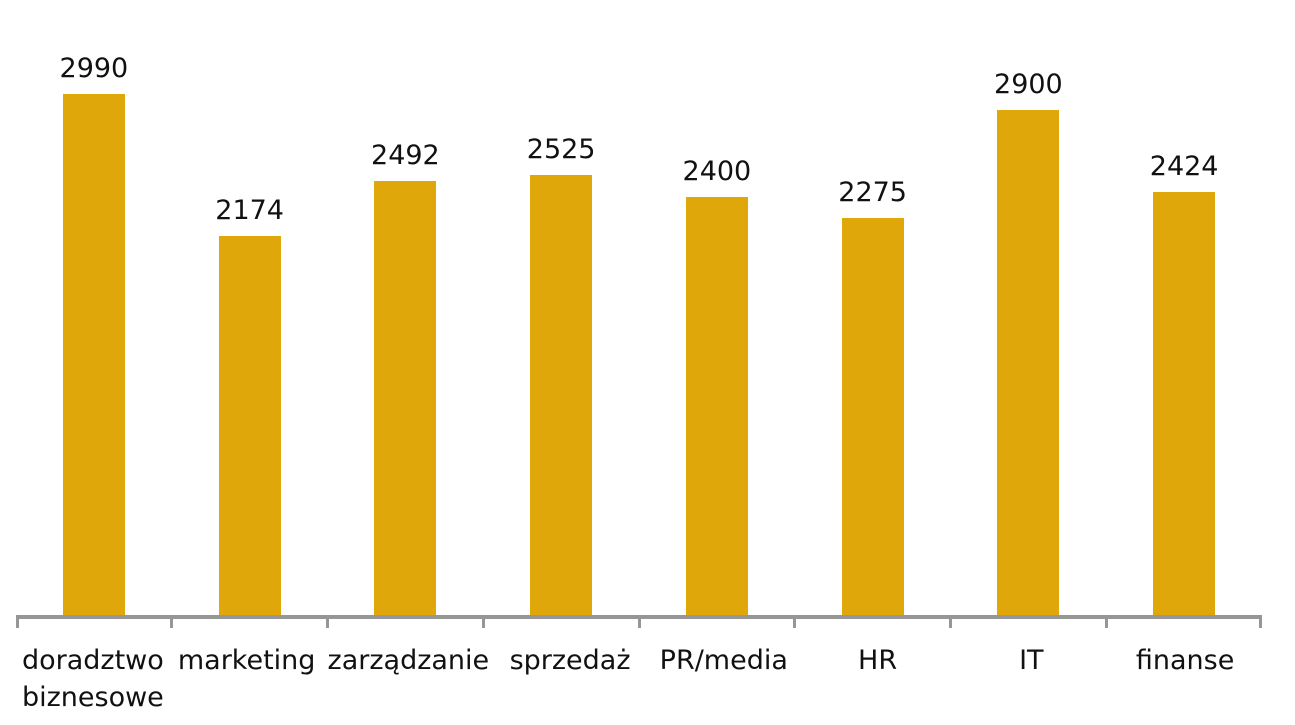 The width and height of the screenshot is (1295, 725). What do you see at coordinates (408, 660) in the screenshot?
I see `category-label: zarządzanie` at bounding box center [408, 660].